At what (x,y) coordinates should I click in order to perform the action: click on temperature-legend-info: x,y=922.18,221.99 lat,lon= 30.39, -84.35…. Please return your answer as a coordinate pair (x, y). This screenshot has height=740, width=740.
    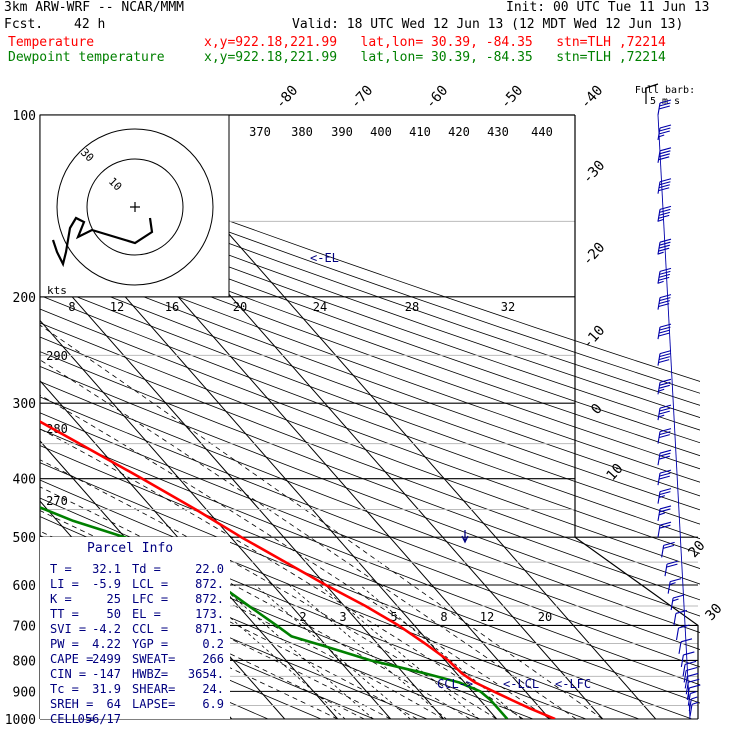
    Looking at the image, I should click on (435, 42).